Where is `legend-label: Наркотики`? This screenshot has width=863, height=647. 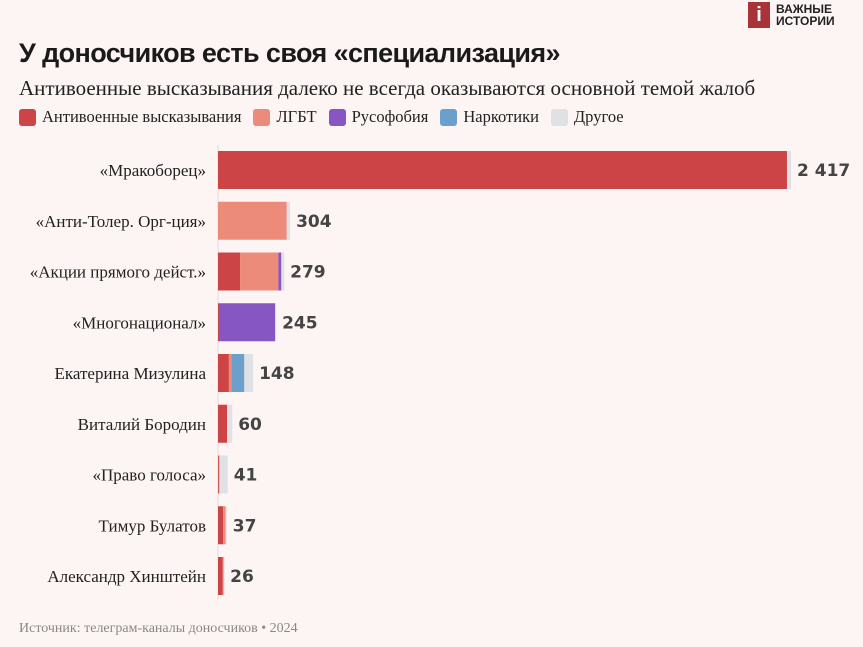
legend-label: Наркотики is located at coordinates (501, 116).